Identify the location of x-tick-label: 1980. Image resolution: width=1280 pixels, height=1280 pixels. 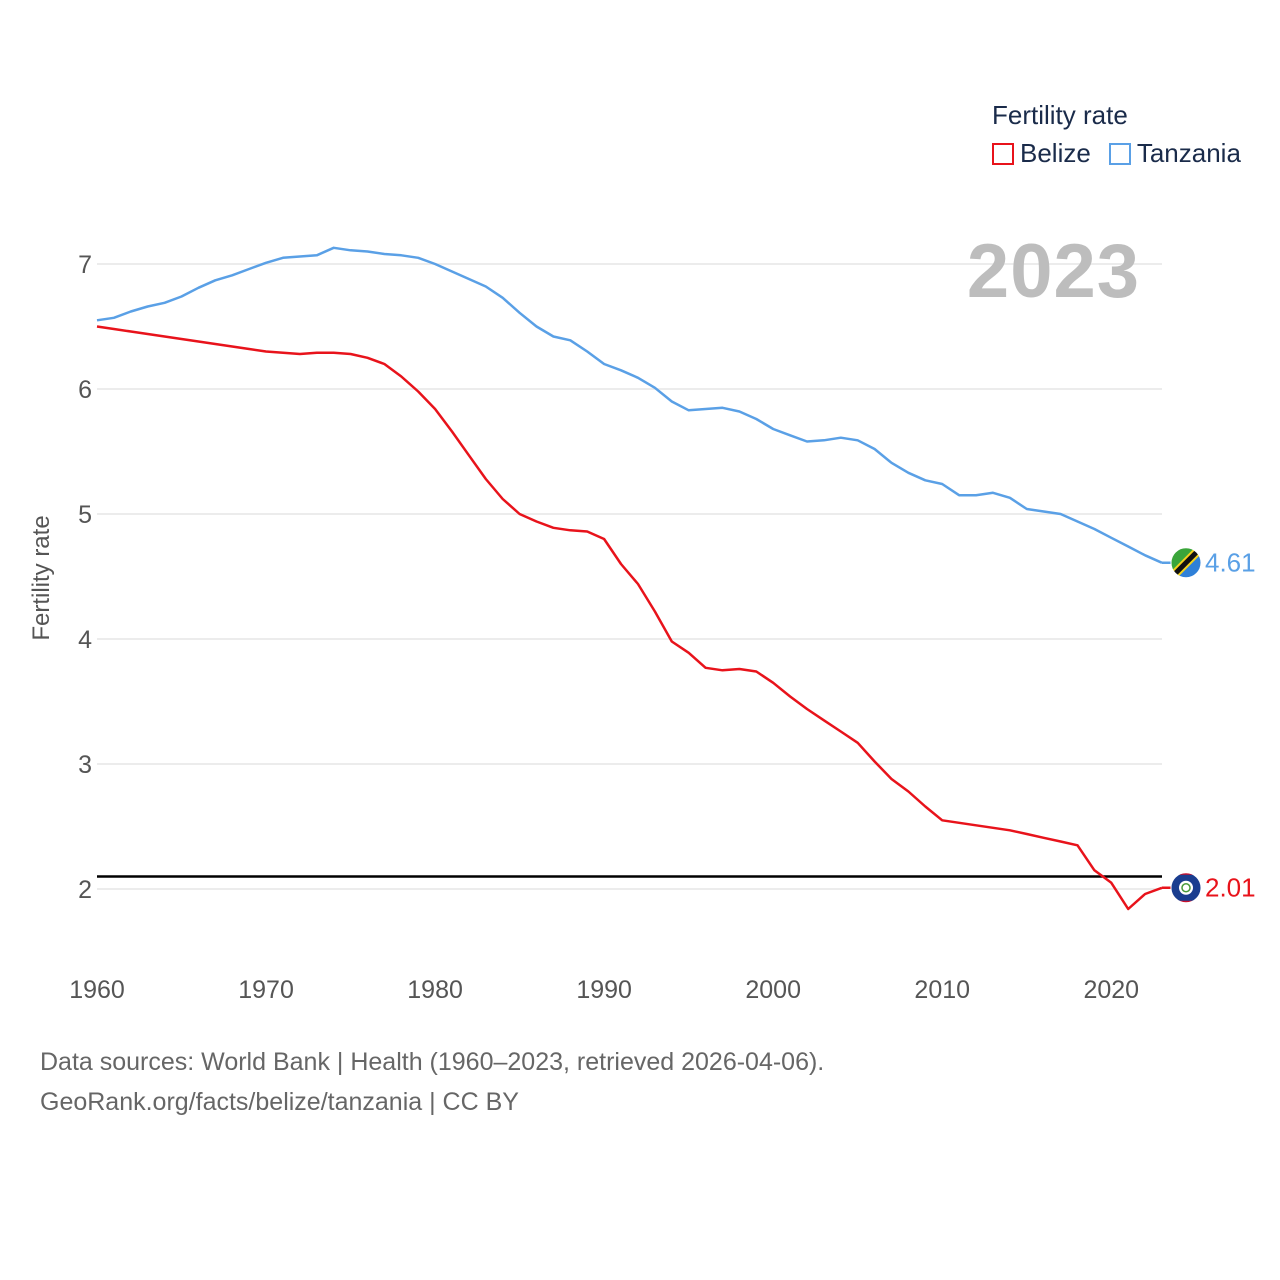
(435, 990).